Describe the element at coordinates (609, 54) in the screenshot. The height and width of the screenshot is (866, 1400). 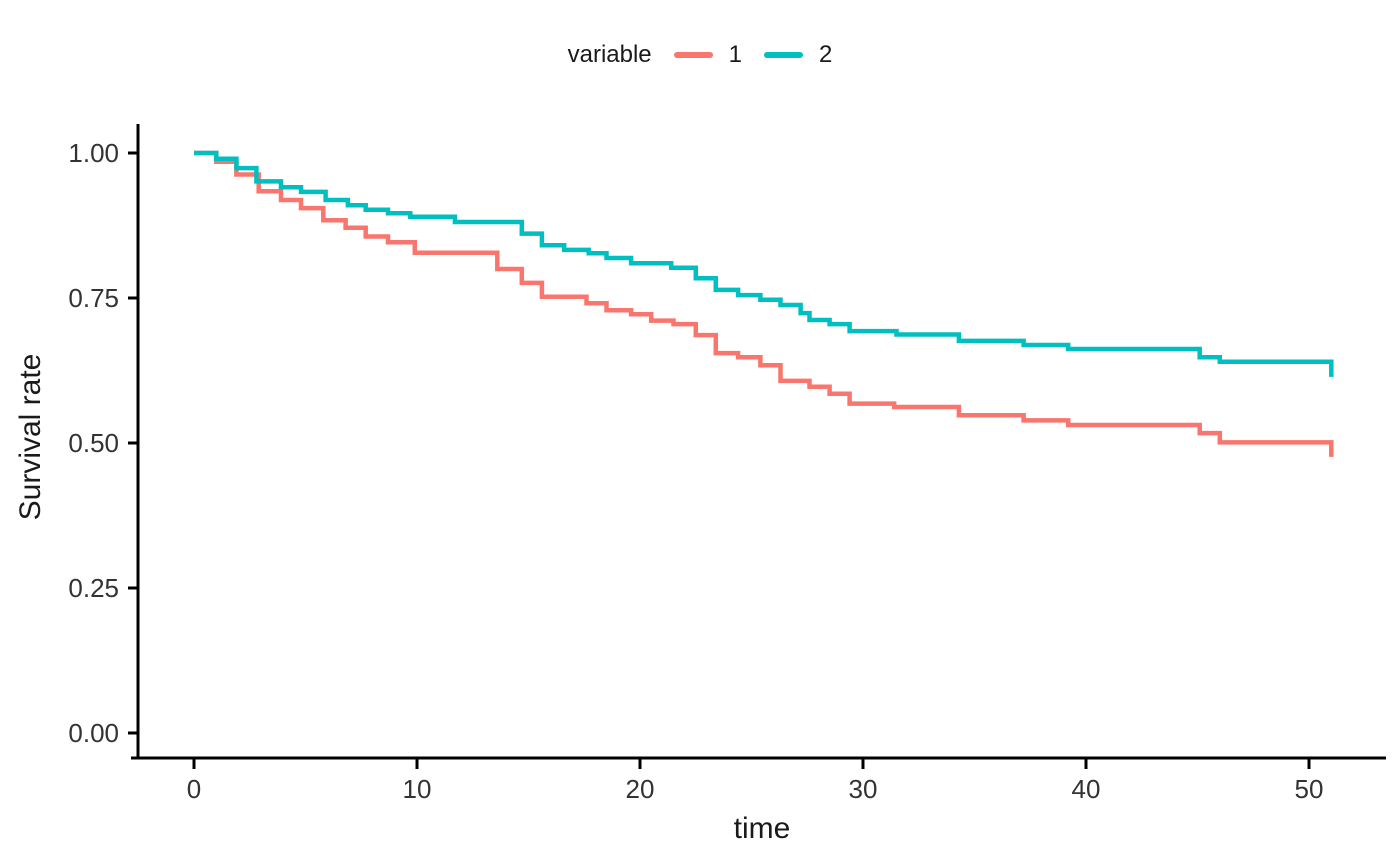
I see `legend-title: variable` at that location.